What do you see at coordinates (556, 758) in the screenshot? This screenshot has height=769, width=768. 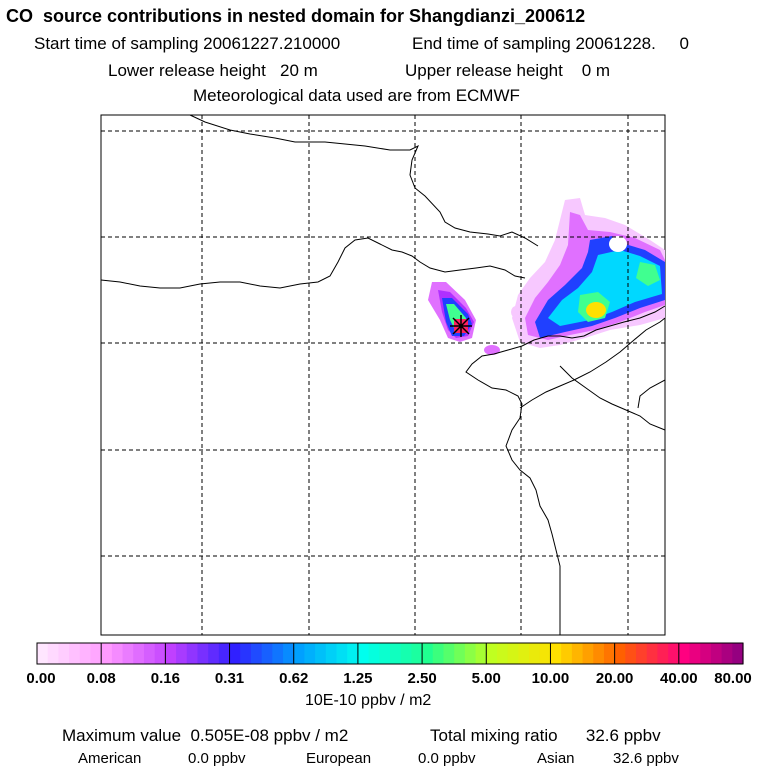 I see `asian-label: Asian` at bounding box center [556, 758].